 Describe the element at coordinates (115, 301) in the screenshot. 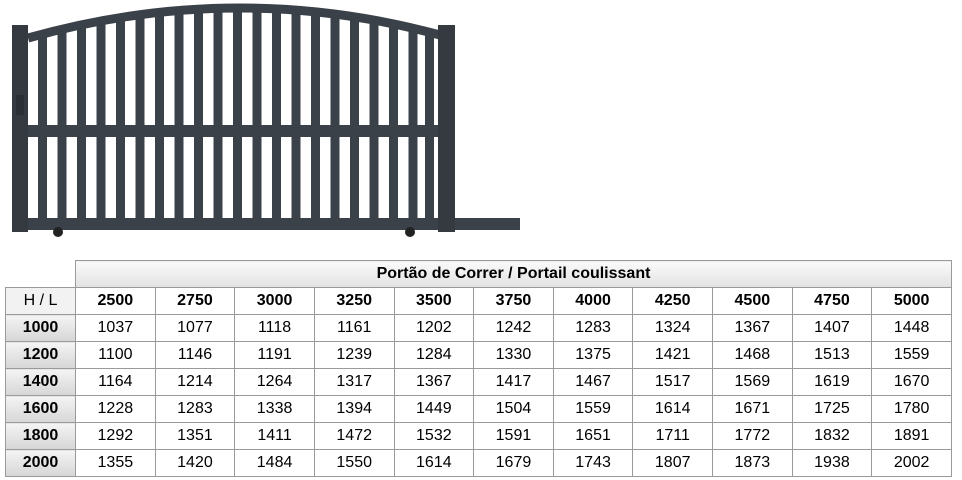

I see `column-header: 2500` at that location.